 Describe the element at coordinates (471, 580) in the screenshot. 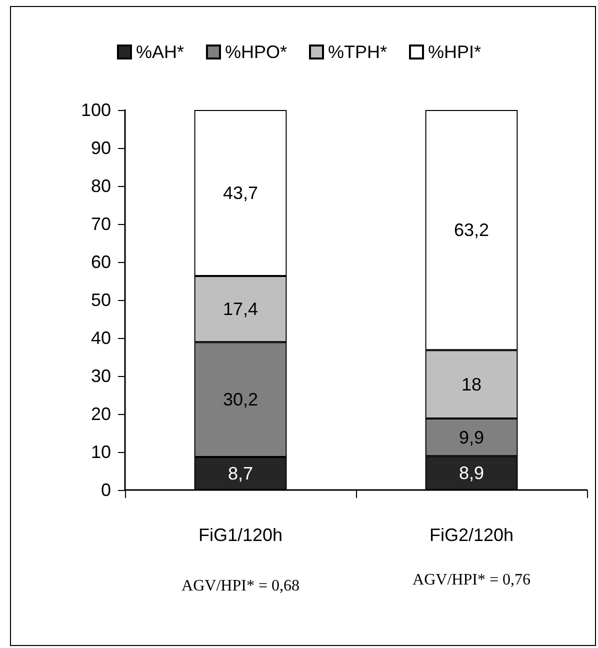

I see `text: AGV/HPI* = 0,76` at that location.